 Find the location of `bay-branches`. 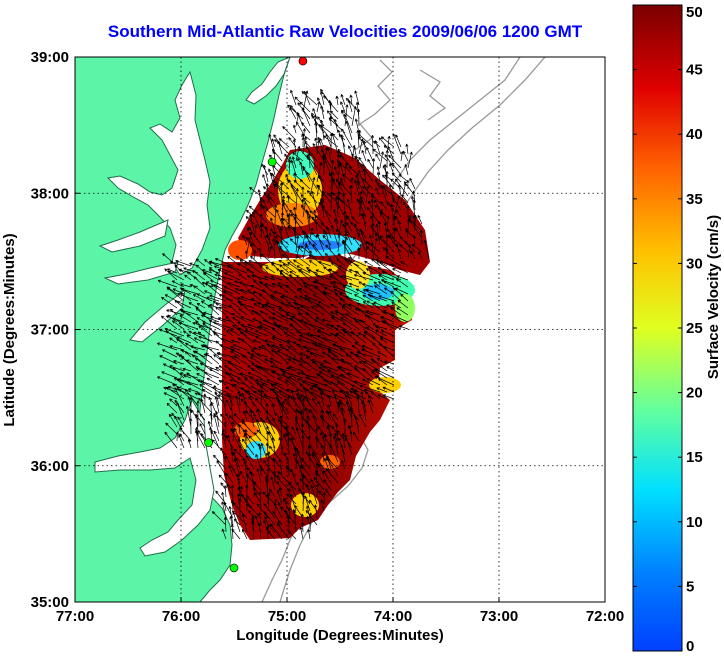

bay-branches is located at coordinates (142, 281).